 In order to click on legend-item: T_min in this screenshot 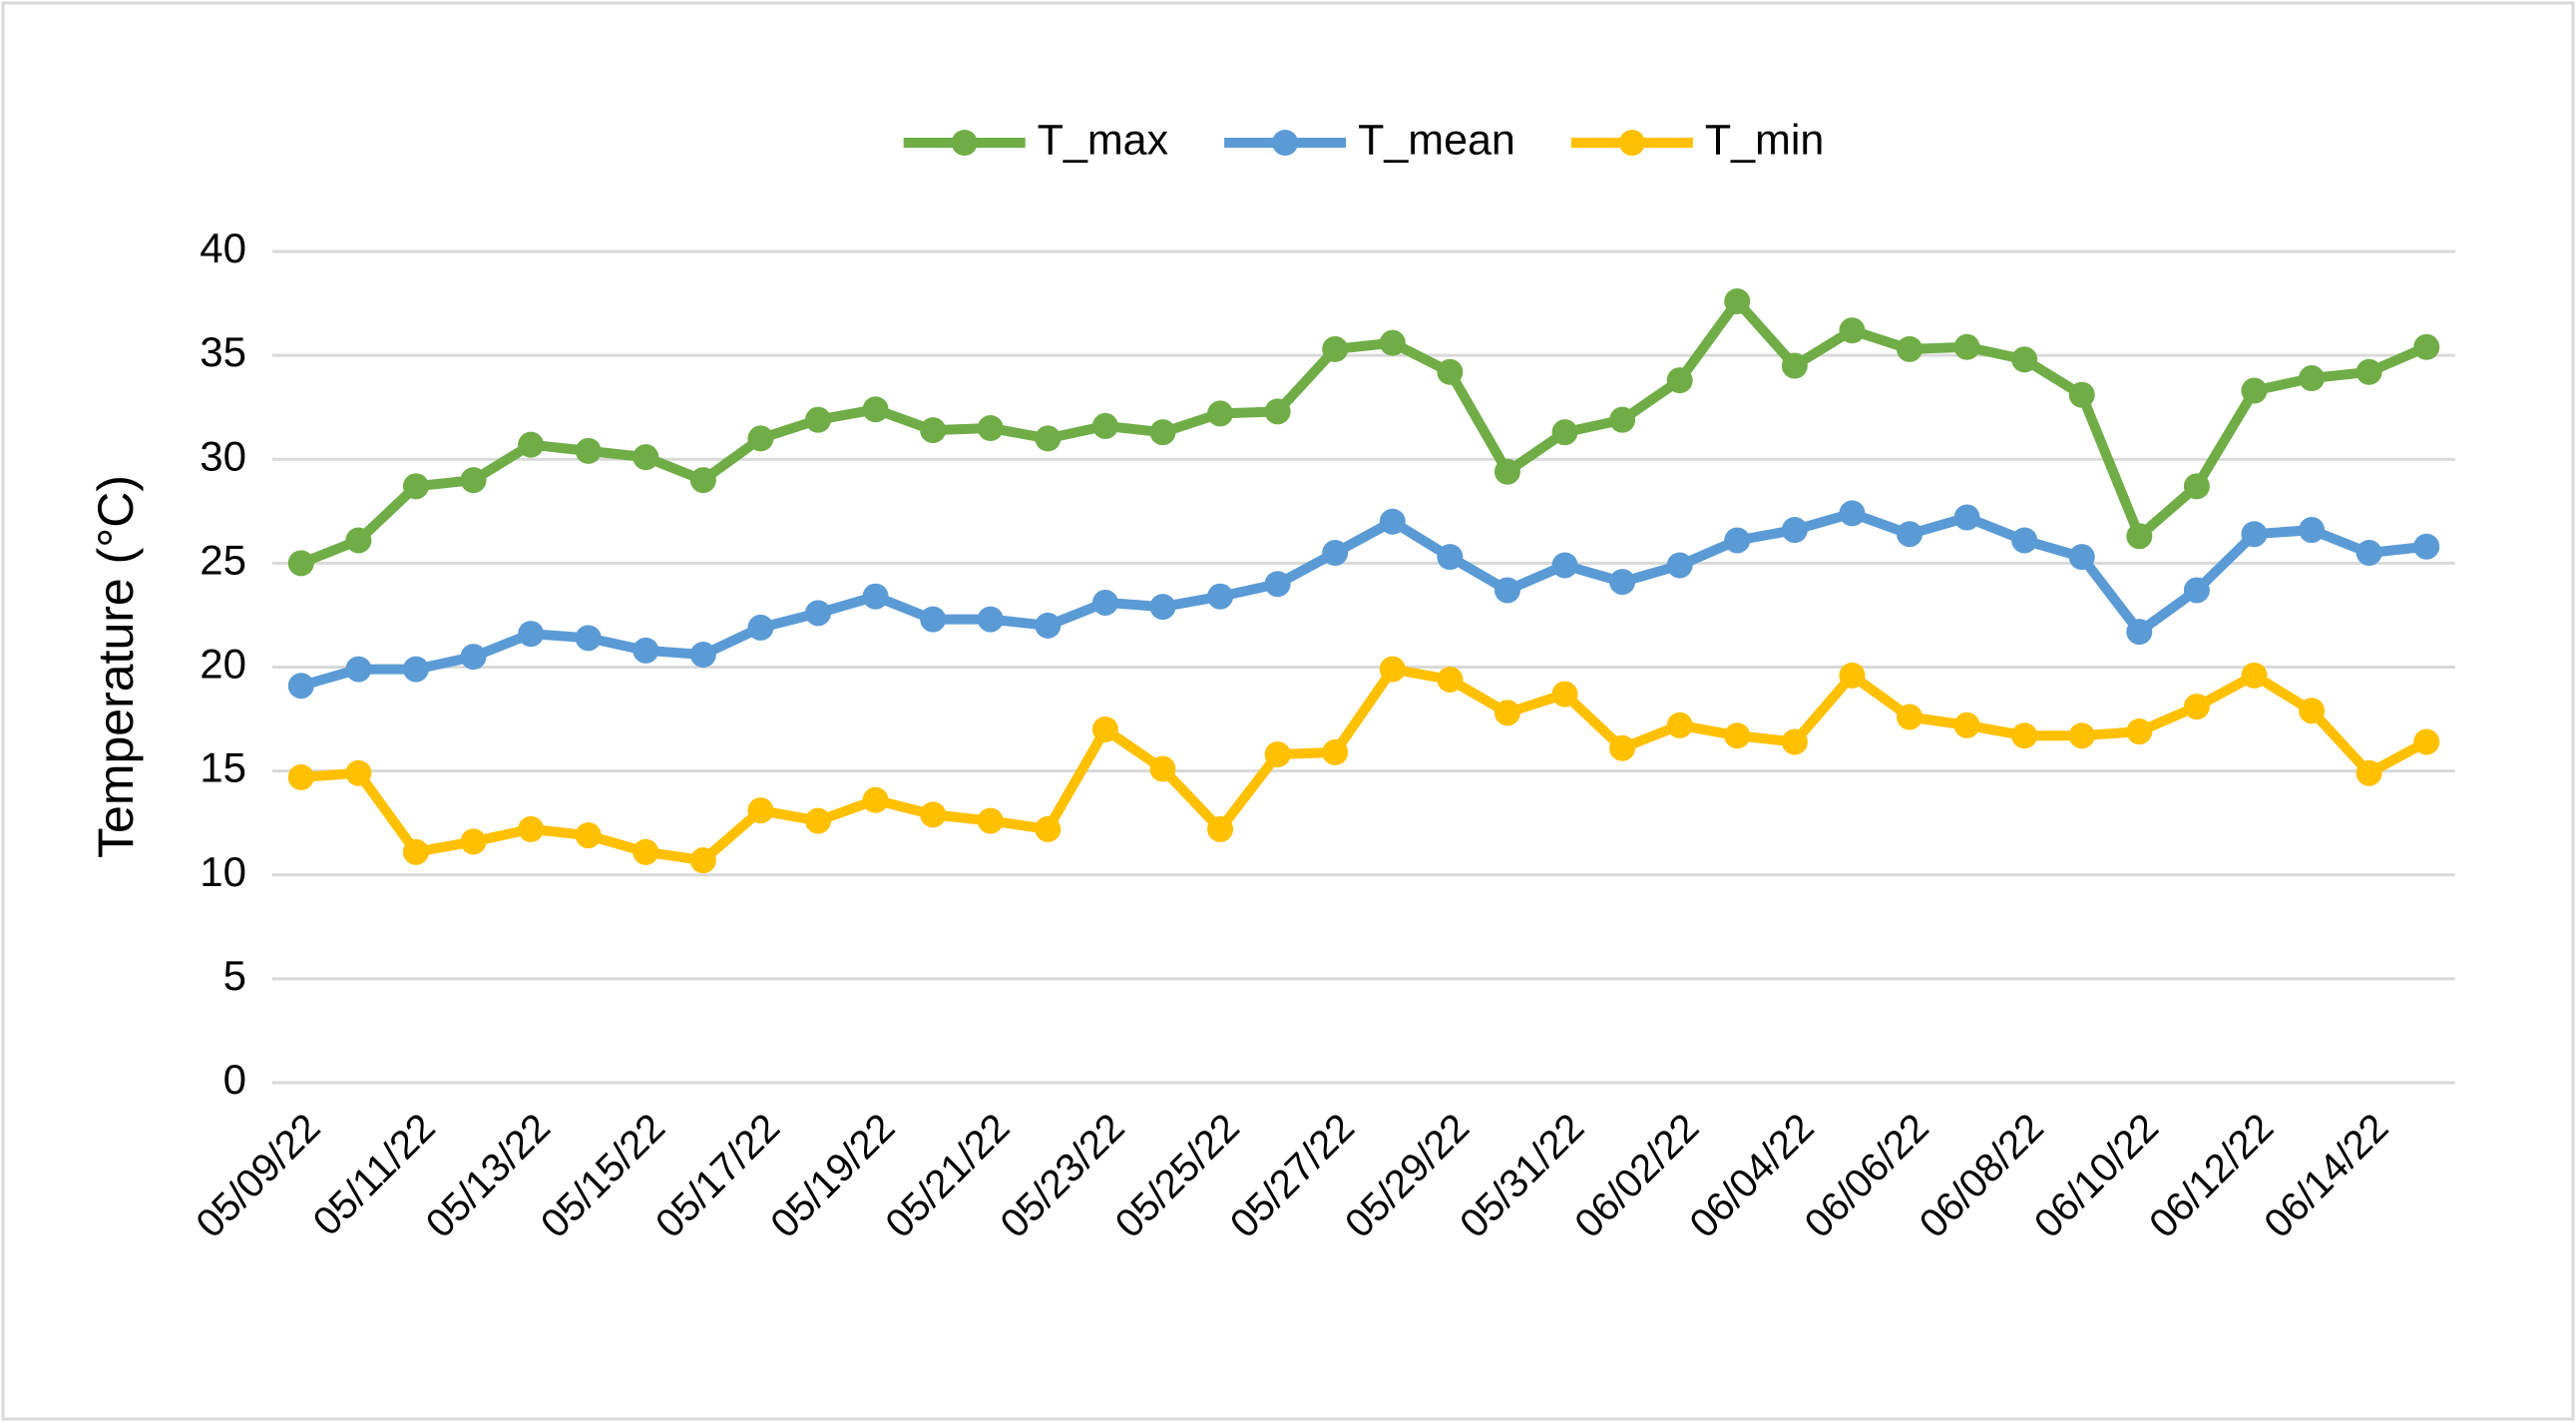, I will do `click(1697, 140)`.